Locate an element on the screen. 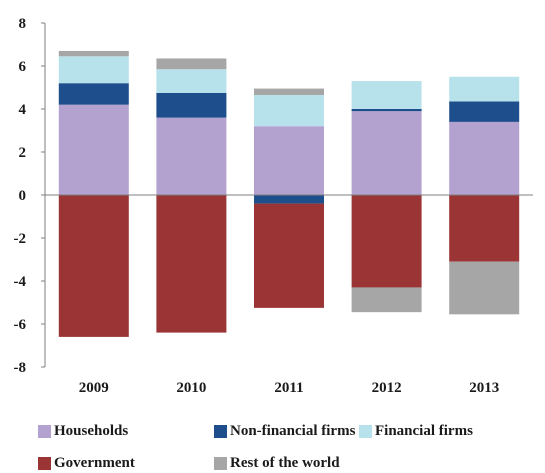 The width and height of the screenshot is (545, 473). y-tick-label: 0 is located at coordinates (23, 196).